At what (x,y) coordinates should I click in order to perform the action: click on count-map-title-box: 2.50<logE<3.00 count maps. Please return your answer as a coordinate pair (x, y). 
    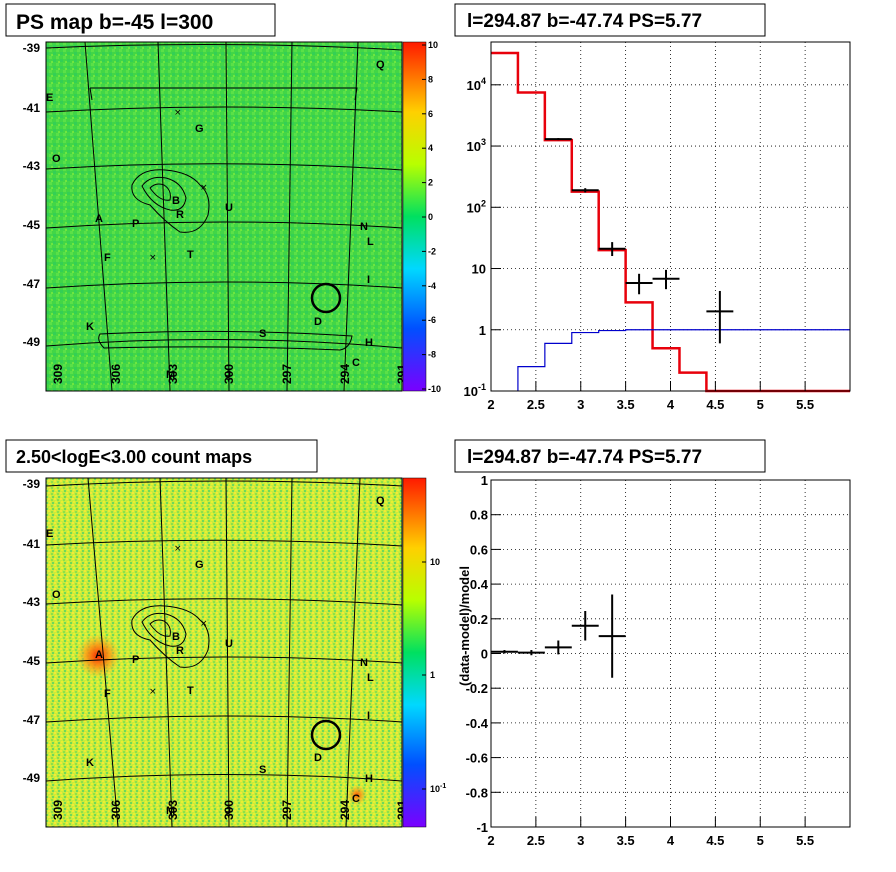
    Looking at the image, I should click on (161, 456).